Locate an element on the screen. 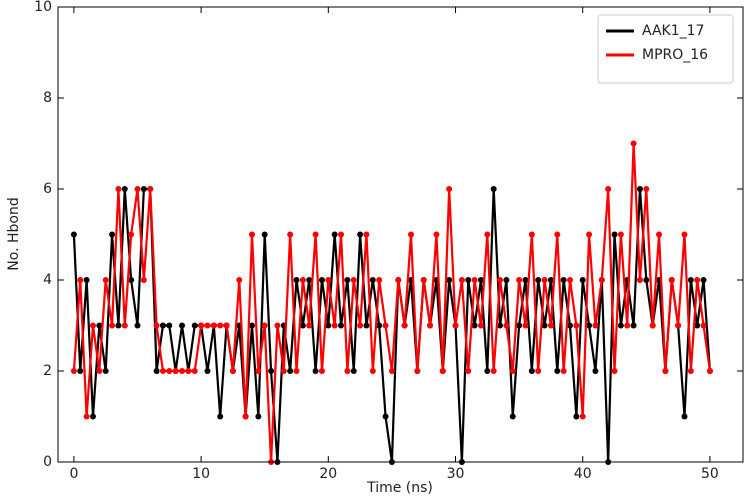 The height and width of the screenshot is (502, 745). x-tick-label: 0 is located at coordinates (73, 474).